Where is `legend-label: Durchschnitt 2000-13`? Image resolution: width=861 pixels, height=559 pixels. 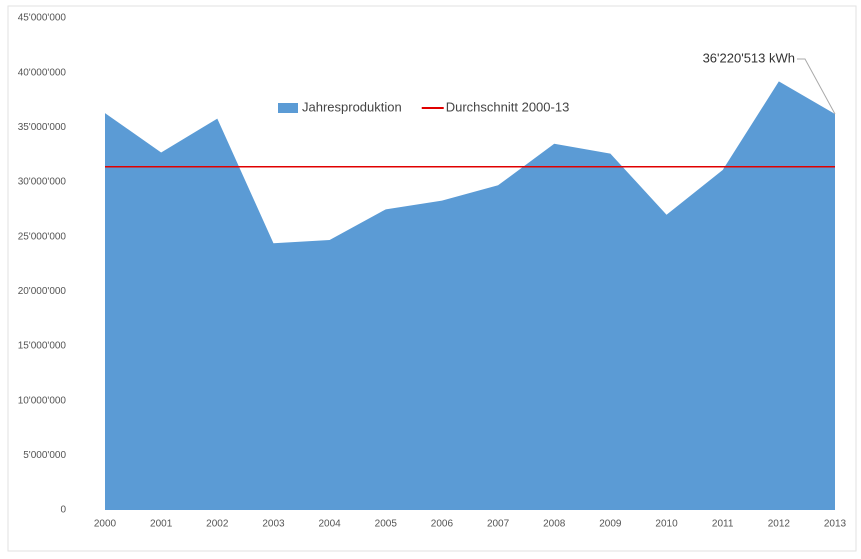 legend-label: Durchschnitt 2000-13 is located at coordinates (508, 106).